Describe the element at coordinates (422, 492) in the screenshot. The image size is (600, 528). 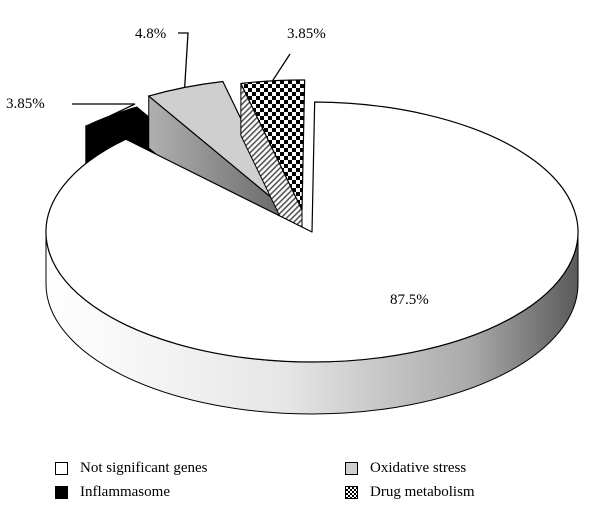
I see `legend-label: Drug metabolism` at that location.